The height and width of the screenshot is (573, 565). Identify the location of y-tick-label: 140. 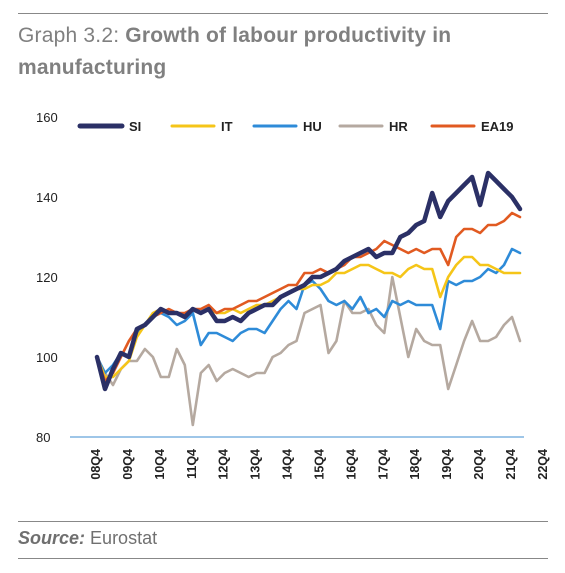
(47, 197).